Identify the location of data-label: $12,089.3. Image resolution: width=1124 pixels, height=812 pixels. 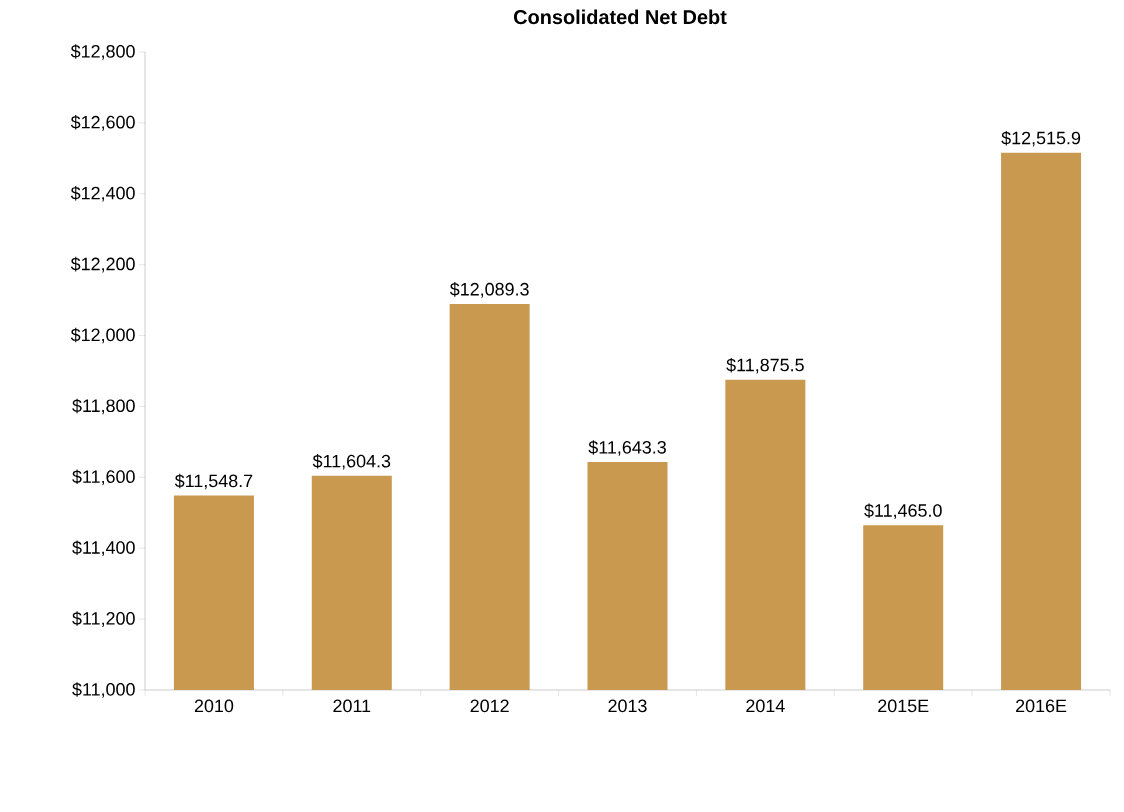
(489, 290).